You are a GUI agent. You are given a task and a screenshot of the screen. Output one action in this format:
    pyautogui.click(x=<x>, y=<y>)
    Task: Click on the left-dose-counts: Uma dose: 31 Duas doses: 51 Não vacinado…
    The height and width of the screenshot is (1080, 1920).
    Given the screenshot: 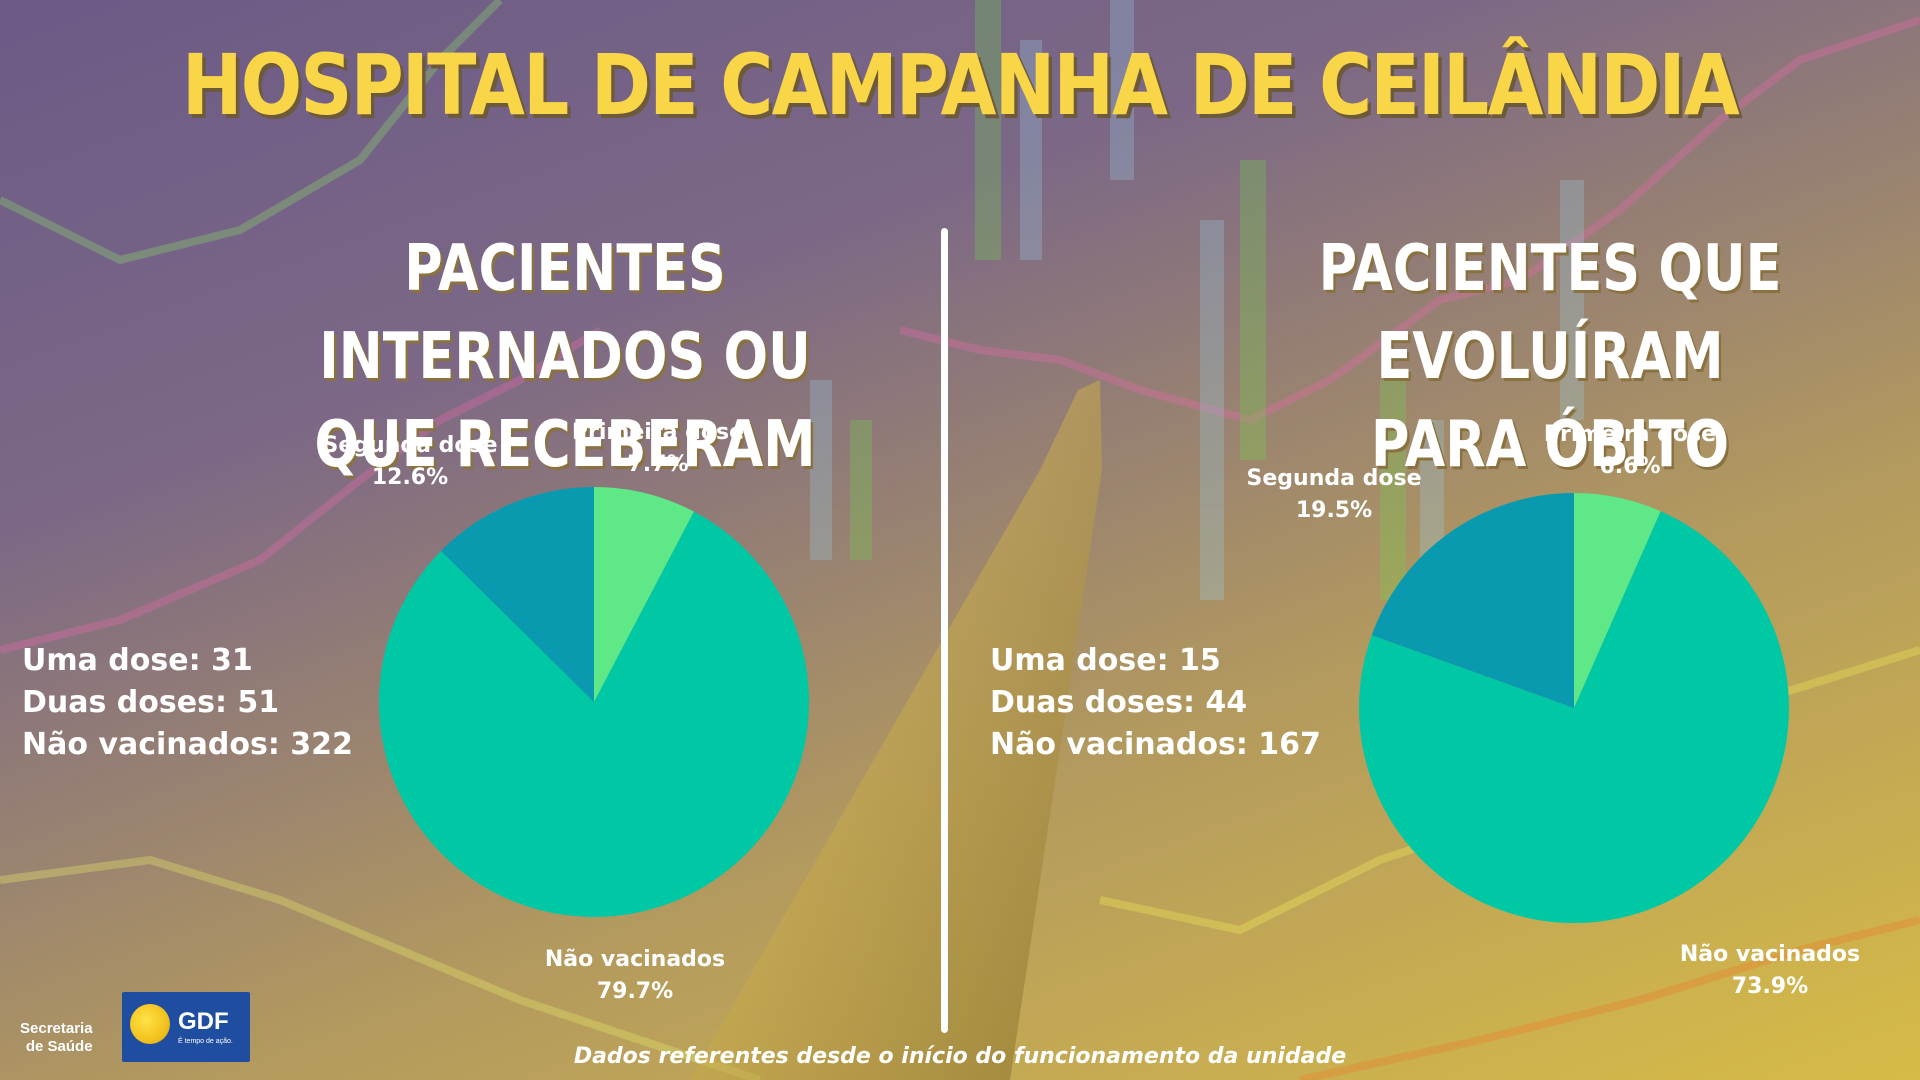 What is the action you would take?
    pyautogui.click(x=187, y=703)
    